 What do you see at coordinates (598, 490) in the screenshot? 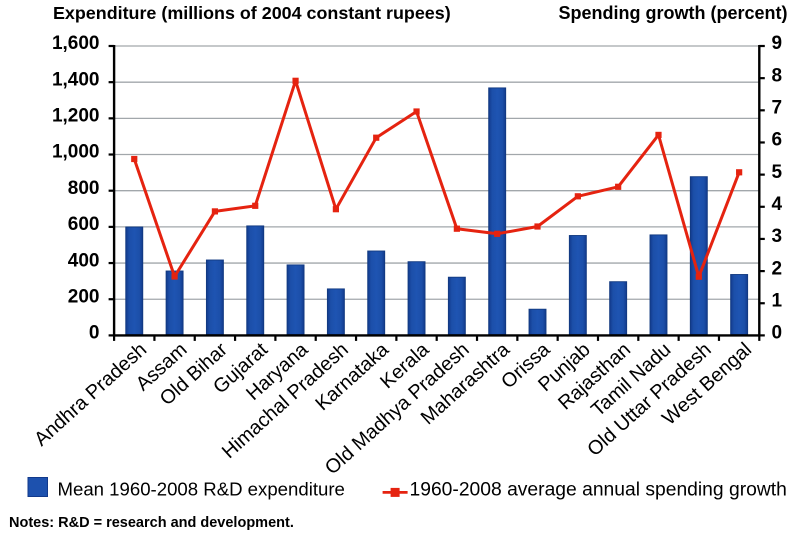
I see `svg-text:1960-2008 average annual spend: 1960-2008 average annual spending growth` at bounding box center [598, 490].